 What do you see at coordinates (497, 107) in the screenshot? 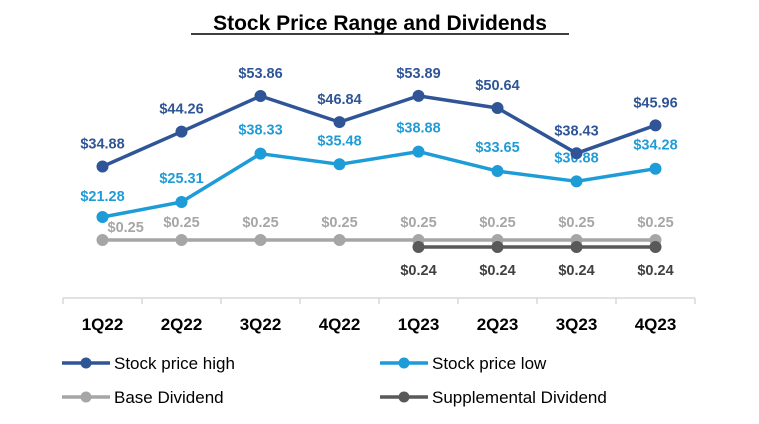
I see `data-point-stock-price-high-2q23` at bounding box center [497, 107].